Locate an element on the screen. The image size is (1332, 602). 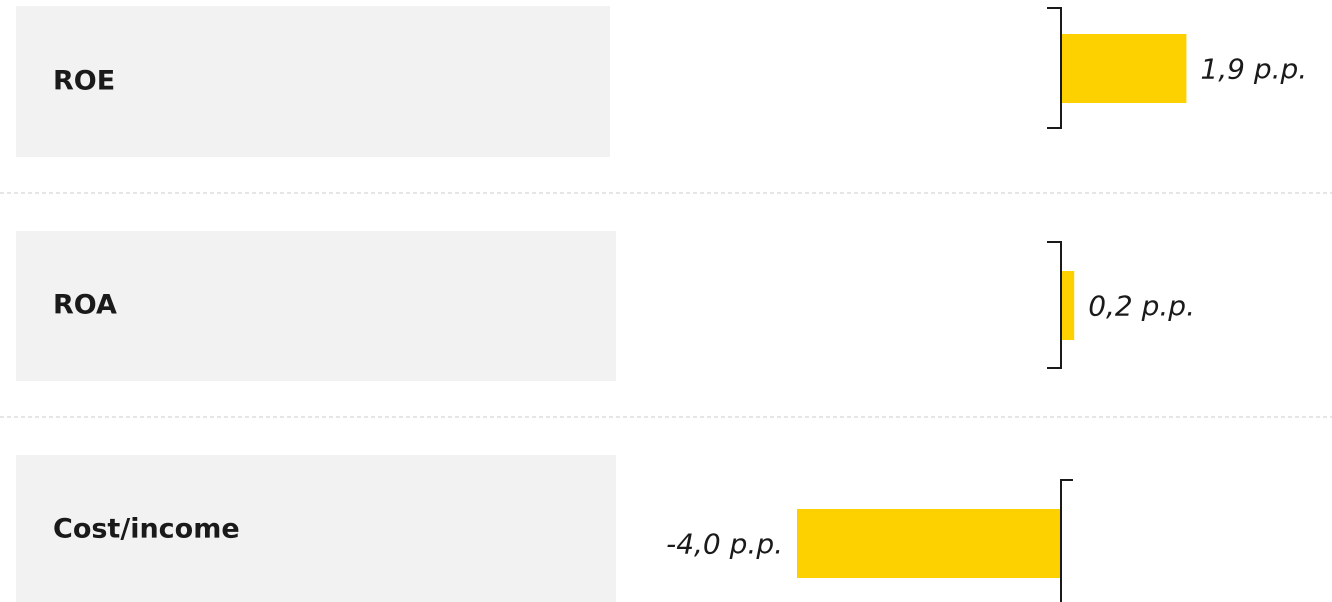
value-label: 1,9 p.p. is located at coordinates (1253, 69).